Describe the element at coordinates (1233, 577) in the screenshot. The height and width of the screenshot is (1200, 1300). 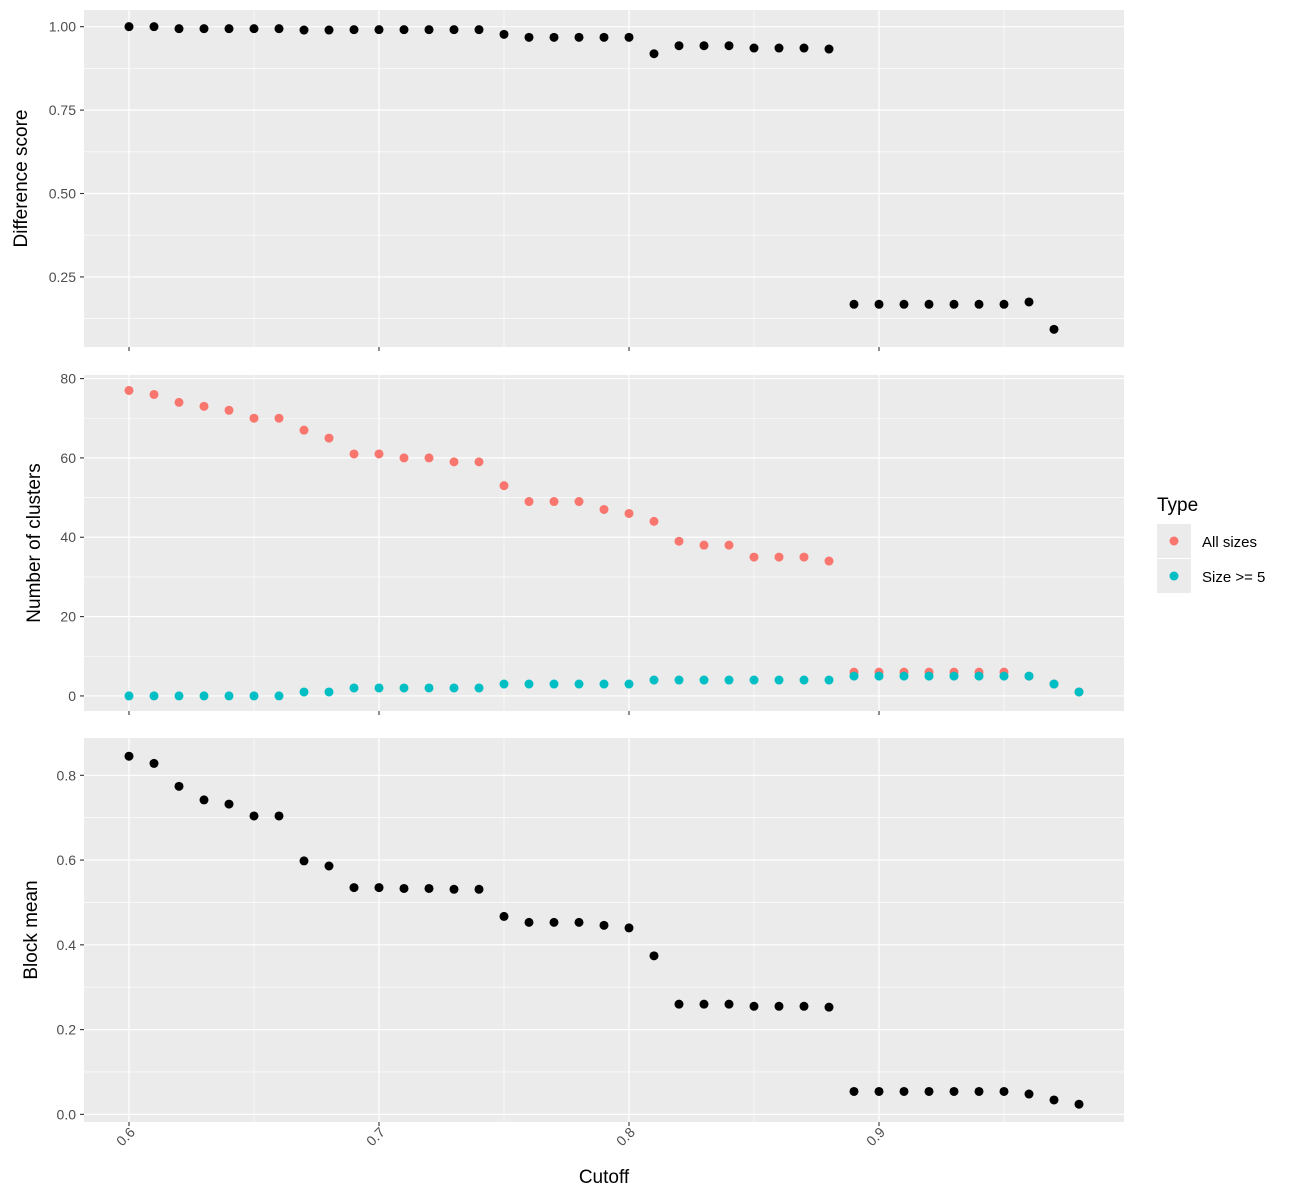
I see `legend-label: Size >= 5` at that location.